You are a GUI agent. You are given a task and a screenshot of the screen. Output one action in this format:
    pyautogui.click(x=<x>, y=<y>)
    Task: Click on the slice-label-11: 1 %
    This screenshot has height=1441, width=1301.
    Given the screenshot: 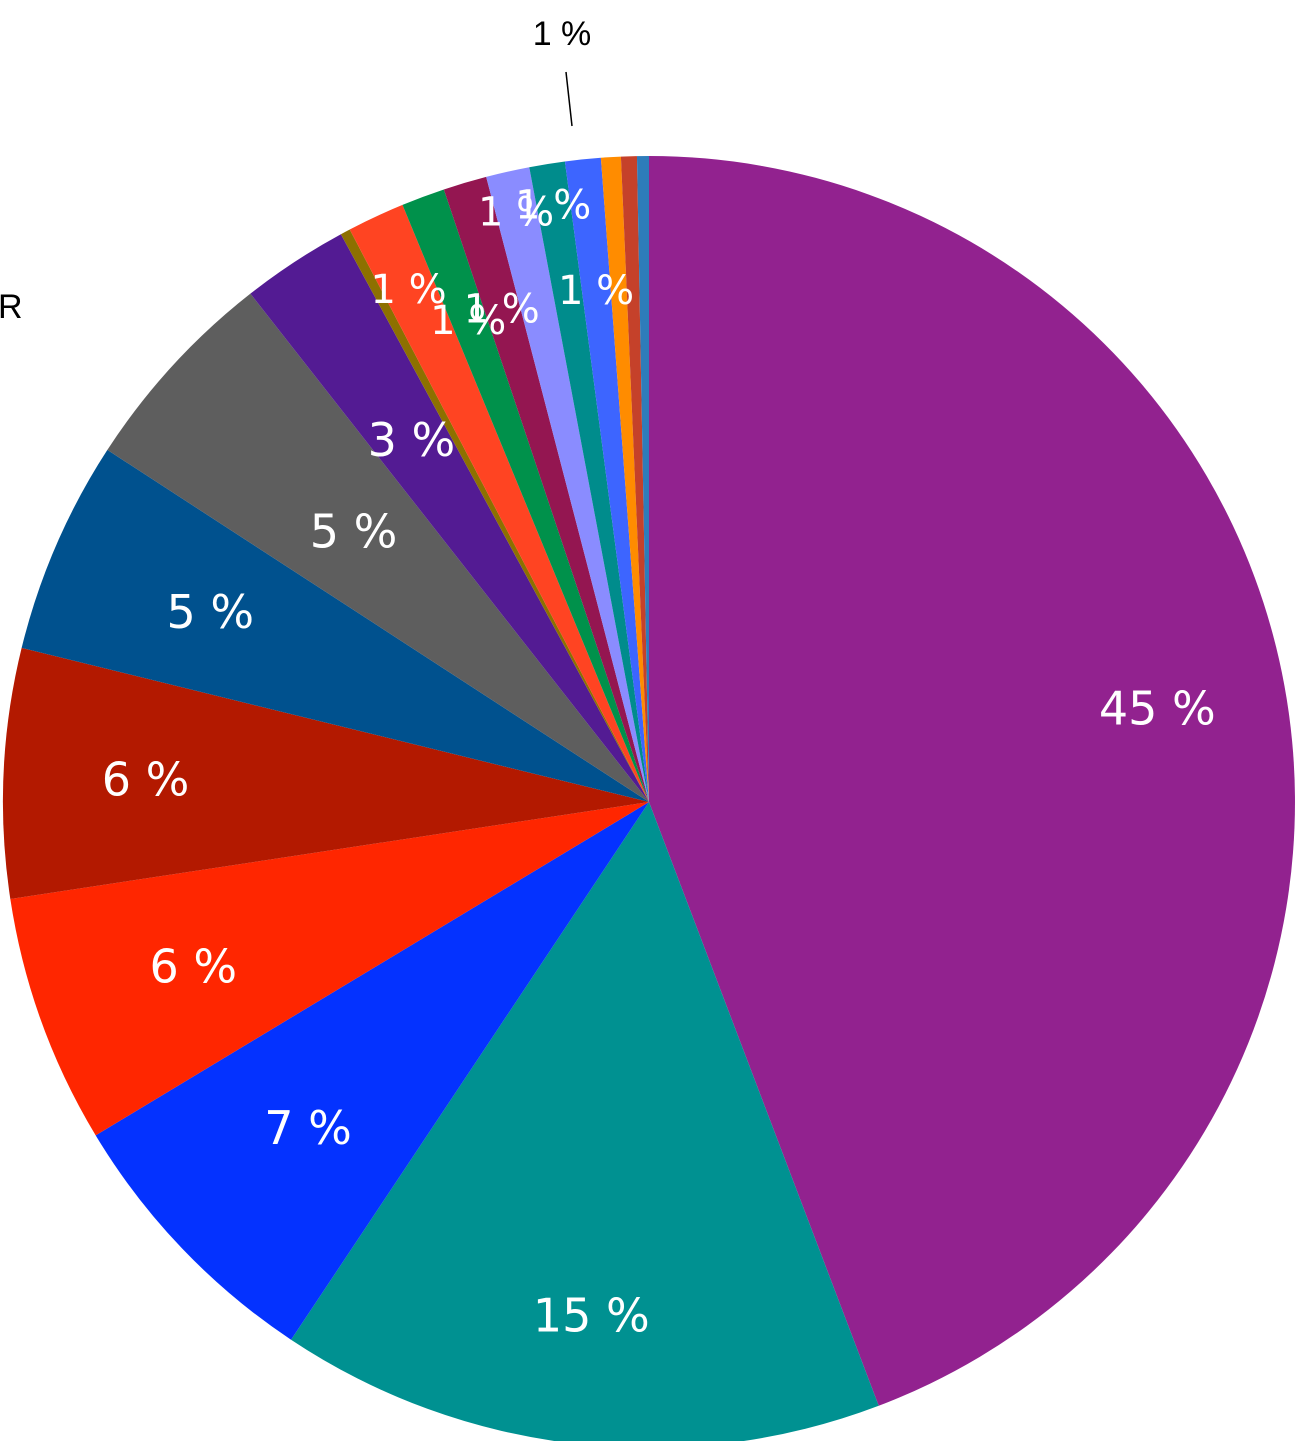 What is the action you would take?
    pyautogui.click(x=502, y=310)
    